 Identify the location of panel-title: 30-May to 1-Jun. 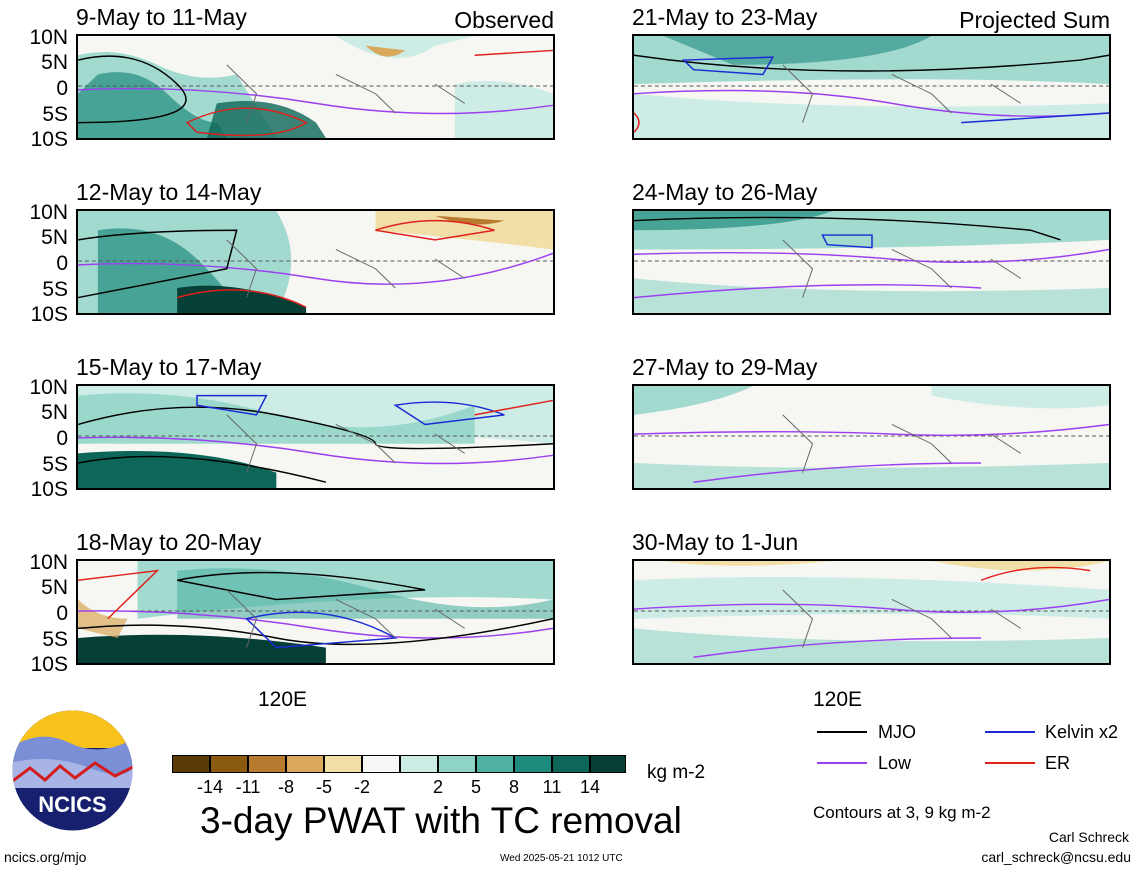
(715, 542).